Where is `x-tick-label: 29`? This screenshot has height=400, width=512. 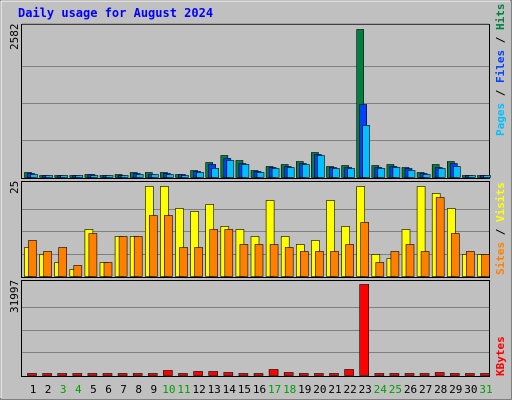
x-tick-label: 29 is located at coordinates (455, 389).